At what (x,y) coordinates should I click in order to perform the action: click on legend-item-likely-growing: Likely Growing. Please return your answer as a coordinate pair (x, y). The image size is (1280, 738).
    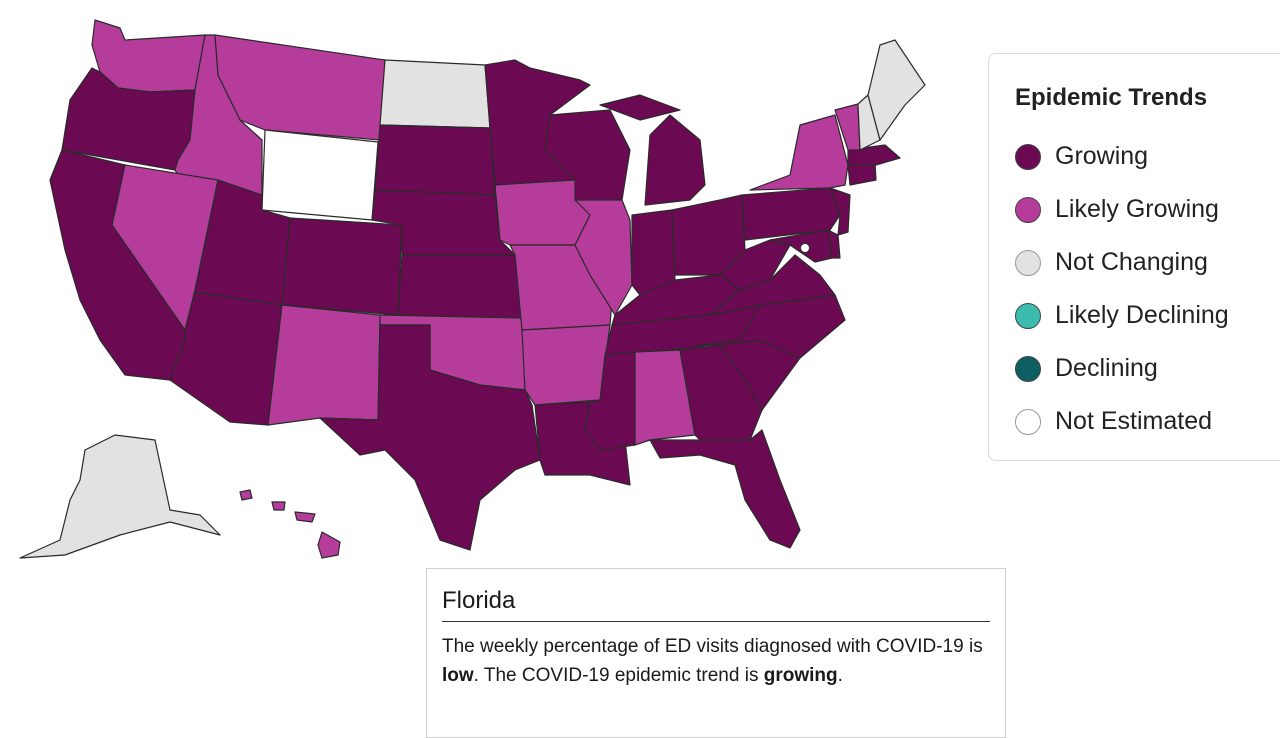
    Looking at the image, I should click on (1147, 209).